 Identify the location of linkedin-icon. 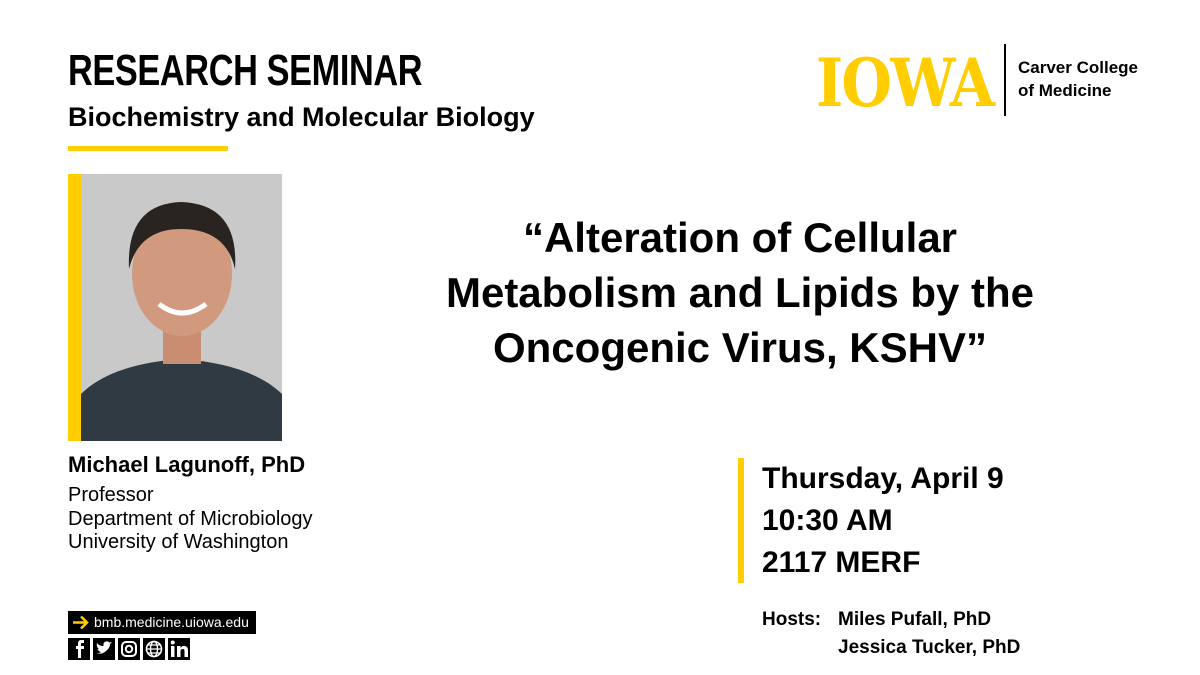
(179, 649).